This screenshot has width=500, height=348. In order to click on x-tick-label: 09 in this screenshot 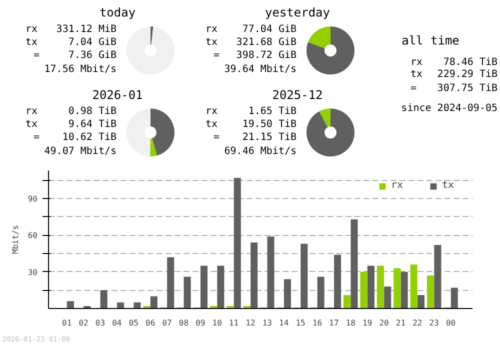, I will do `click(201, 323)`.